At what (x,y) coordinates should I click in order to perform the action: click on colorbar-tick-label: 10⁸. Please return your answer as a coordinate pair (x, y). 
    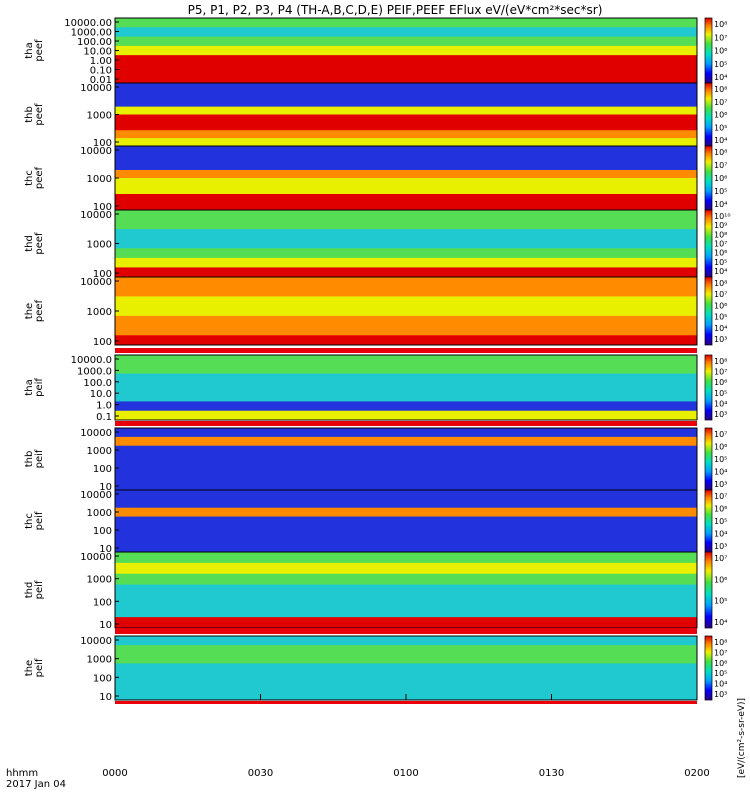
    Looking at the image, I should click on (720, 361).